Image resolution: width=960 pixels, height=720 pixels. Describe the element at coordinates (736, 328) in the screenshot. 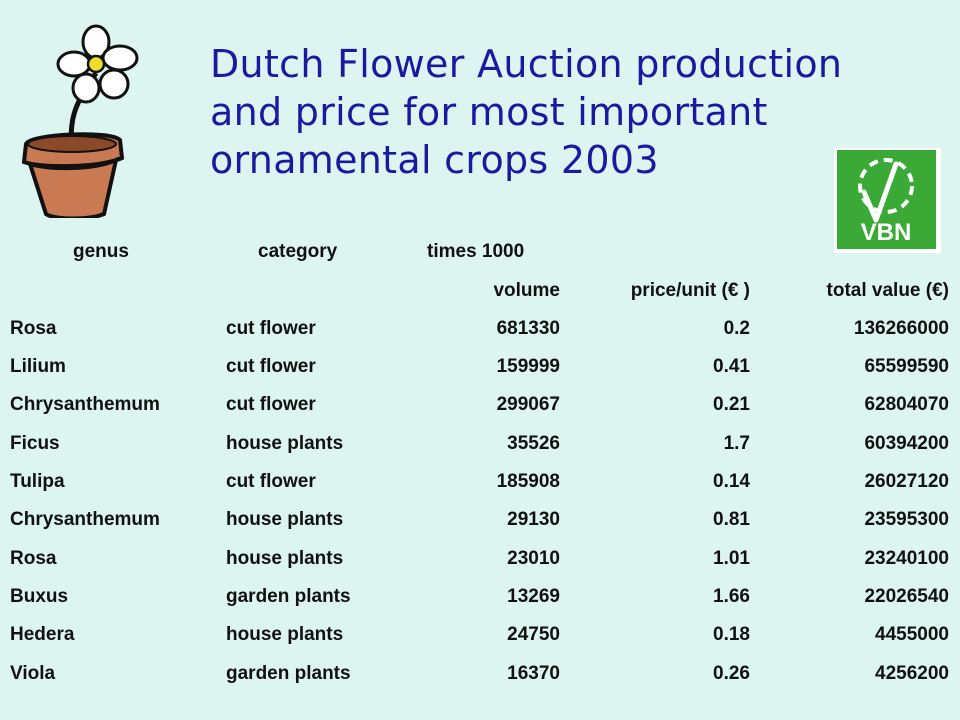

I see `cell-price: 0.2` at that location.